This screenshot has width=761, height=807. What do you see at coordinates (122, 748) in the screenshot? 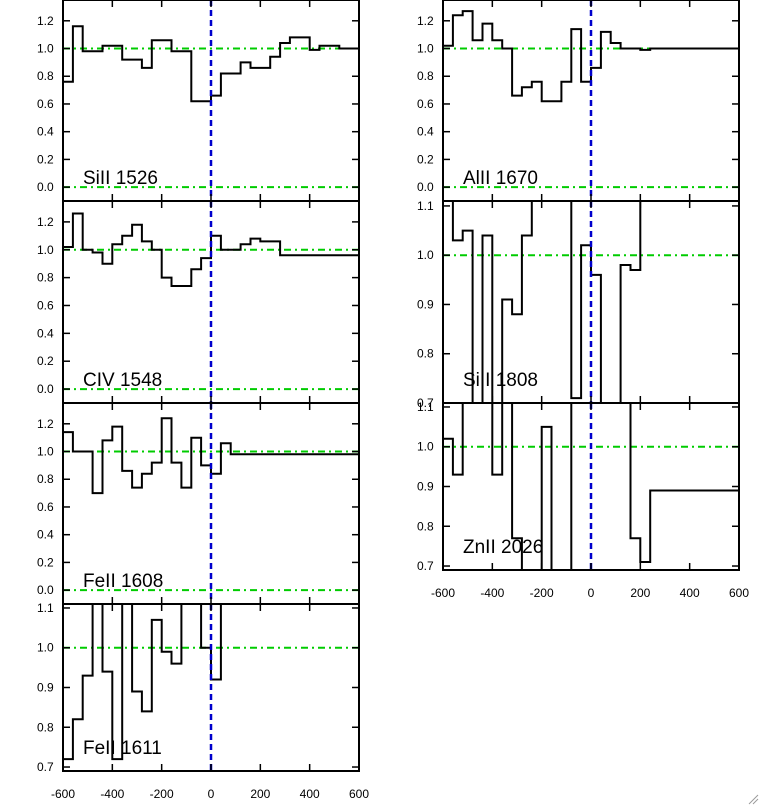
I see `line-label: FeII 1611` at bounding box center [122, 748].